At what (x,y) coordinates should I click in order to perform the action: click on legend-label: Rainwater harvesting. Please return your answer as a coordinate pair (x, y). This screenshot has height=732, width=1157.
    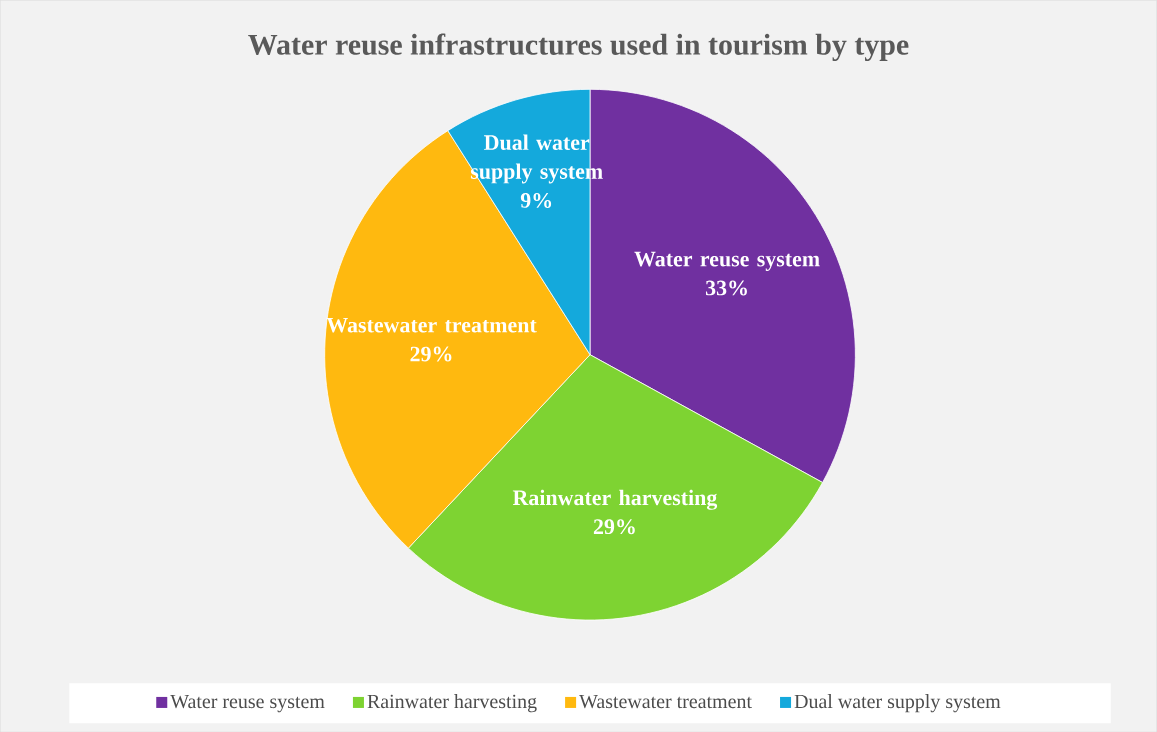
    Looking at the image, I should click on (452, 703).